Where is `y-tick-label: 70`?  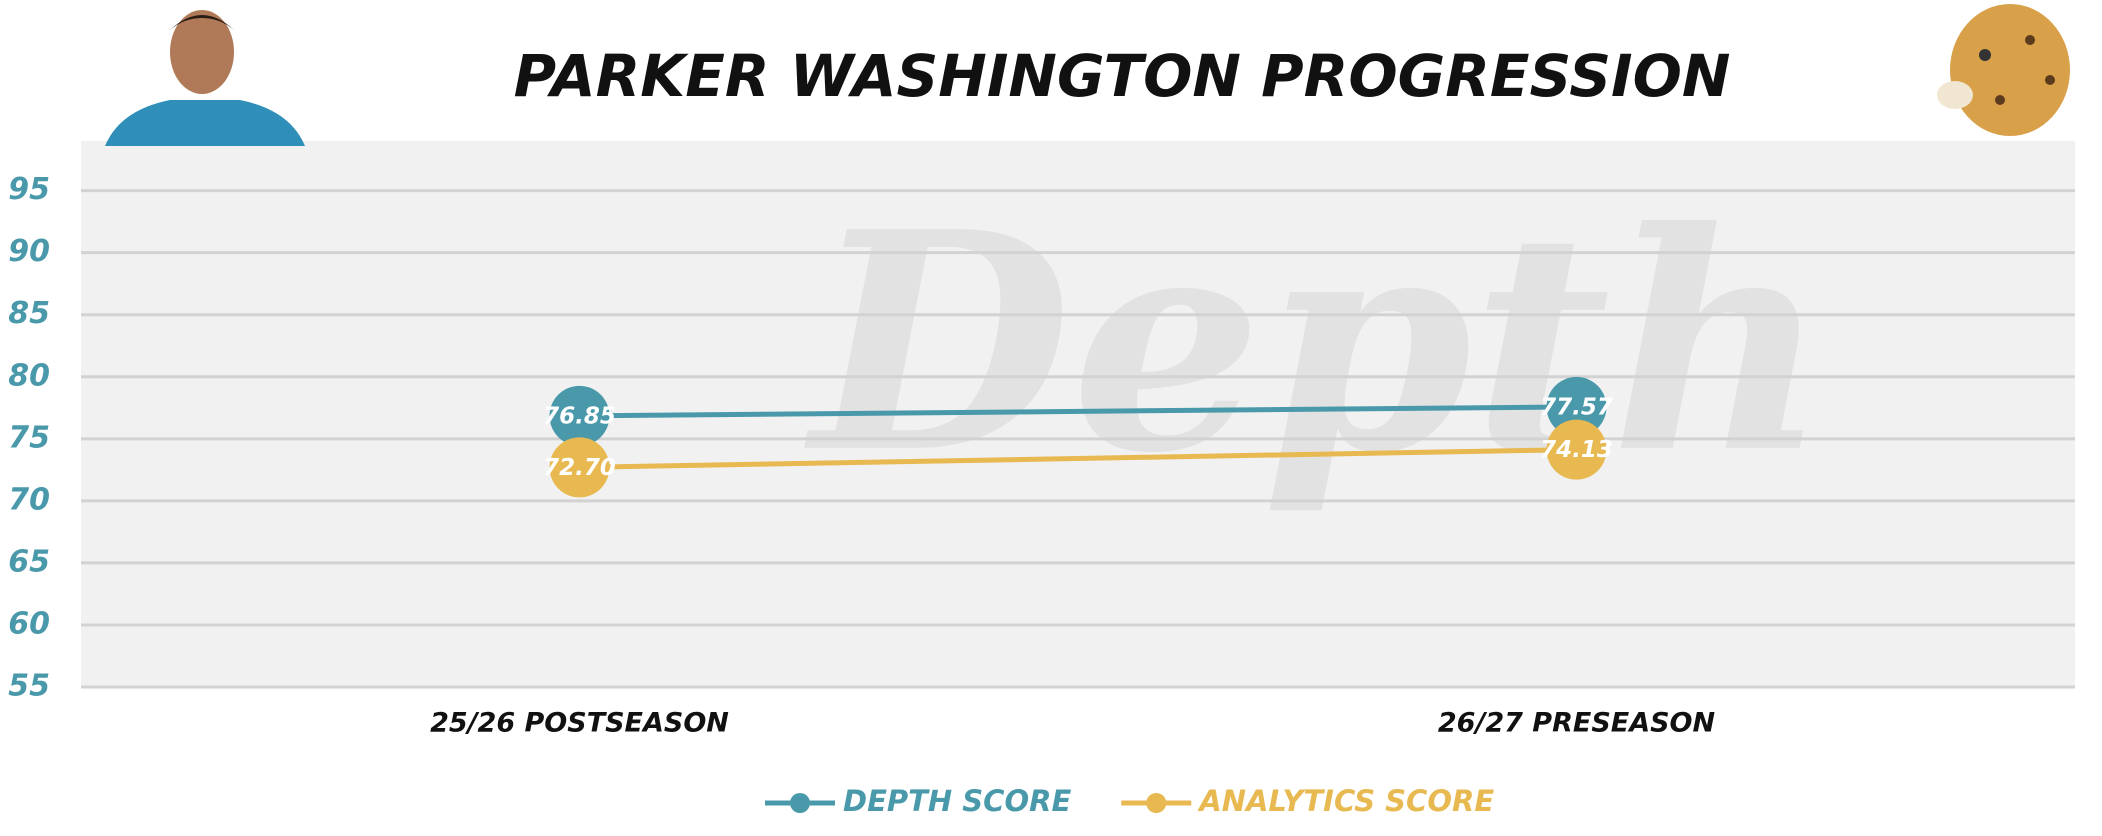
y-tick-label: 70 is located at coordinates (29, 499).